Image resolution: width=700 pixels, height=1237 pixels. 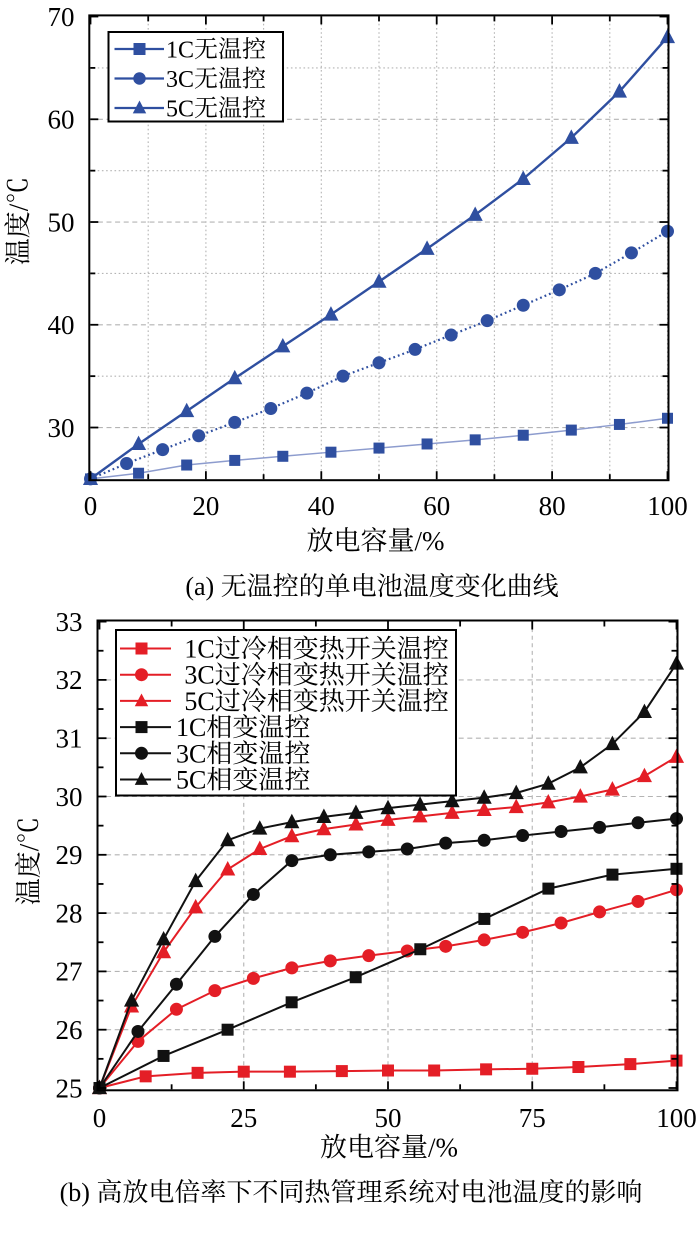 I want to click on svg-text: 27, so click(x=69, y=972).